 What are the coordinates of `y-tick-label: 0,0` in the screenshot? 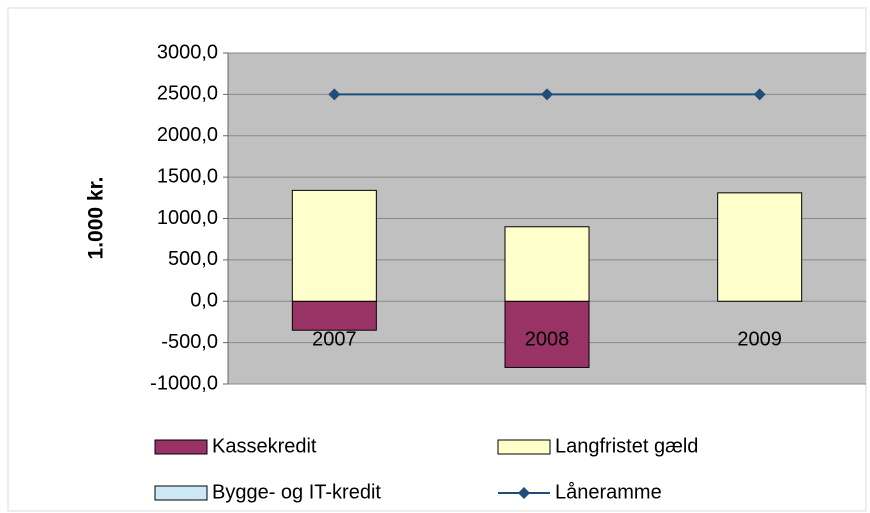 It's located at (204, 301).